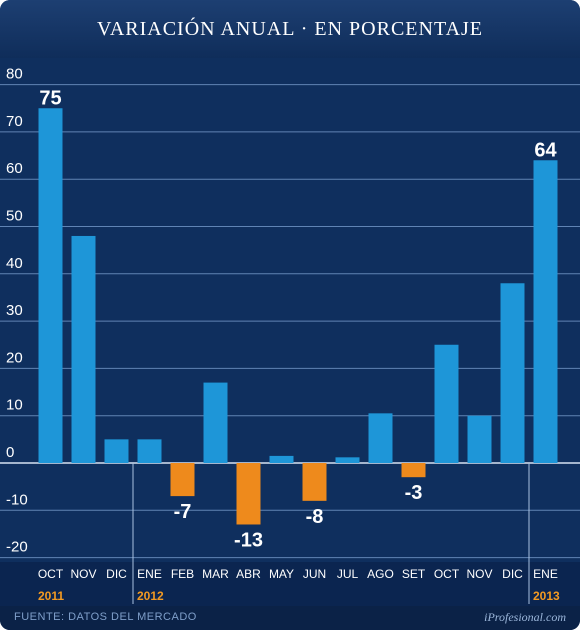  I want to click on x-tick-label: AGO, so click(380, 574).